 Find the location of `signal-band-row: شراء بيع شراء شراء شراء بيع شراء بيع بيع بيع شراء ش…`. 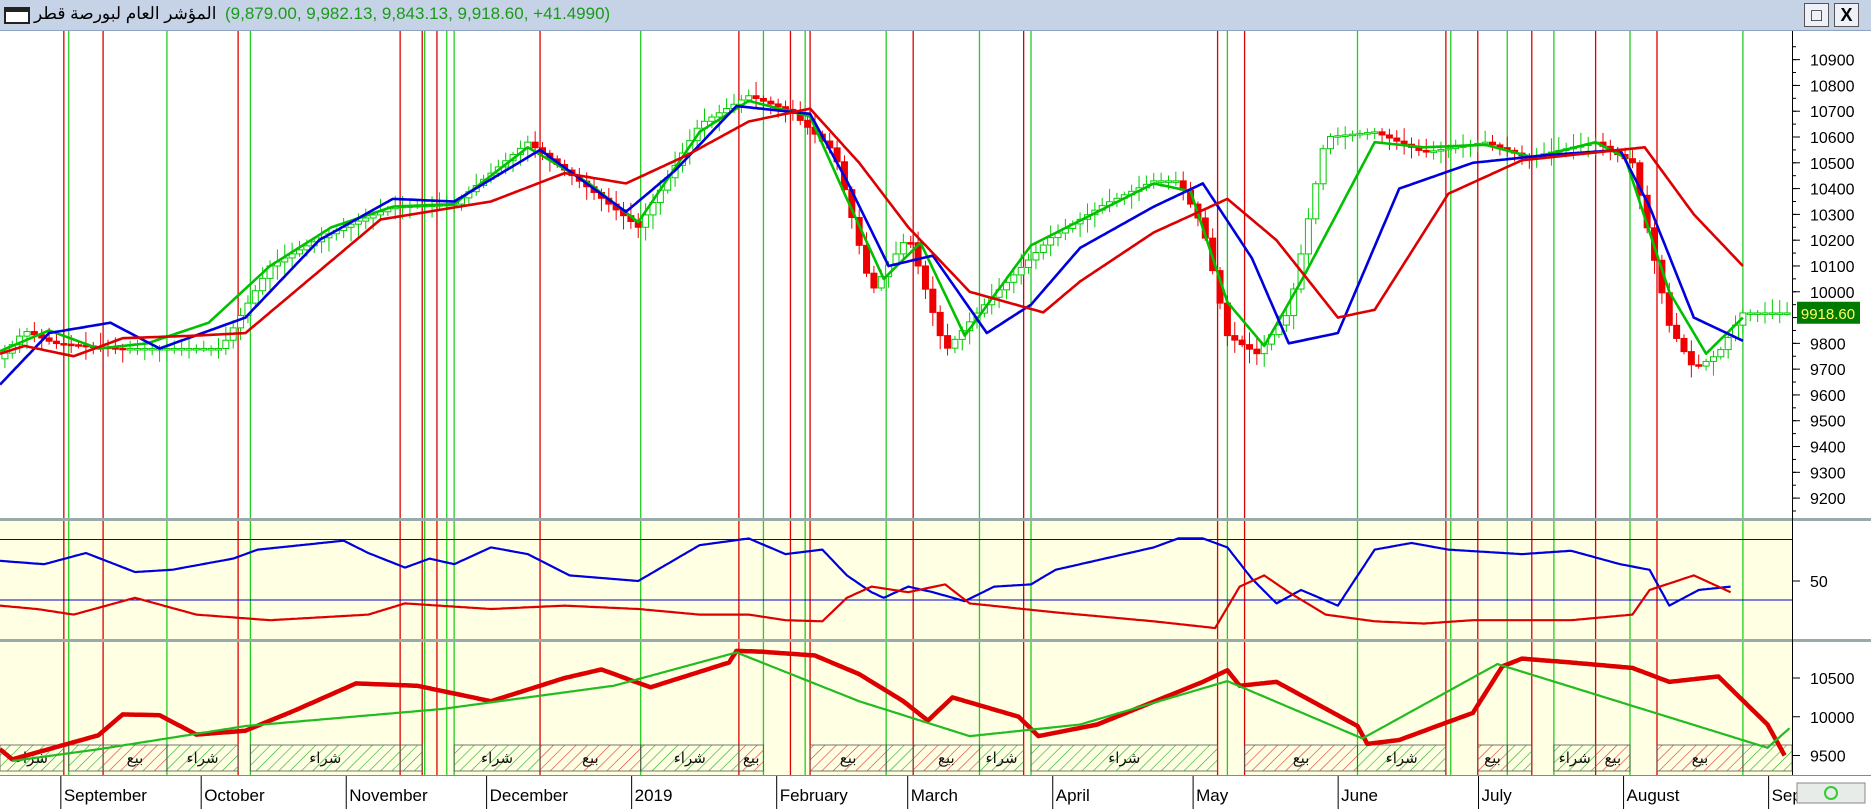

signal-band-row: شراء بيع شراء شراء شراء بيع شراء بيع بيع بيع شراء ش… is located at coordinates (896, 758).